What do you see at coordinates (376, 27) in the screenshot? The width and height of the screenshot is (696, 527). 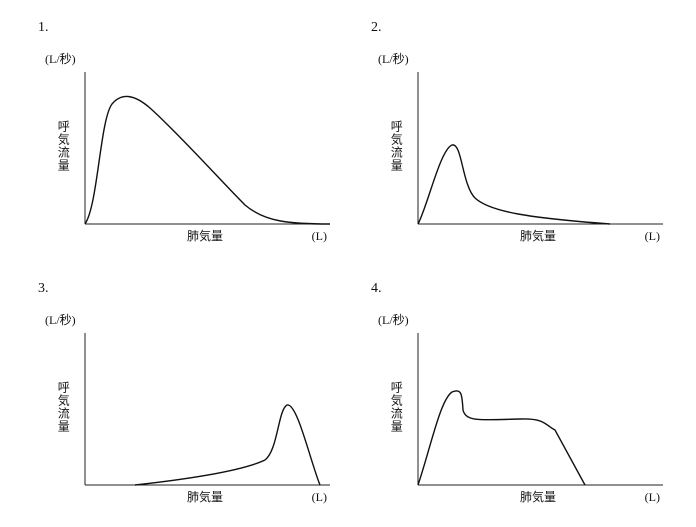 I see `panel-number: 2.` at bounding box center [376, 27].